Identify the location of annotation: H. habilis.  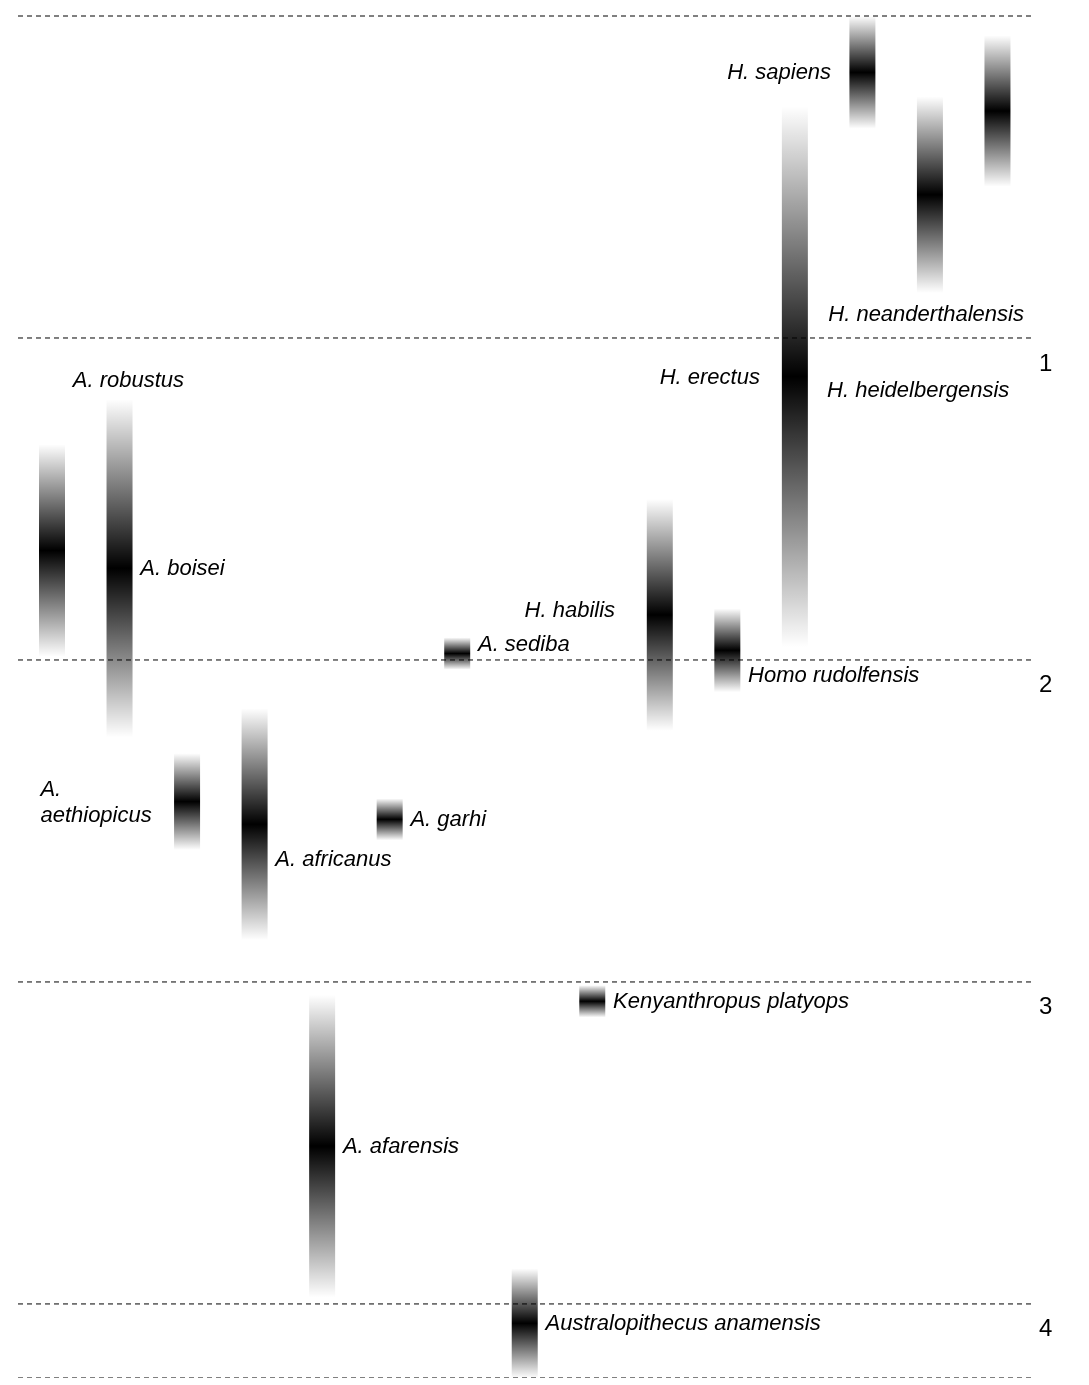
(570, 609).